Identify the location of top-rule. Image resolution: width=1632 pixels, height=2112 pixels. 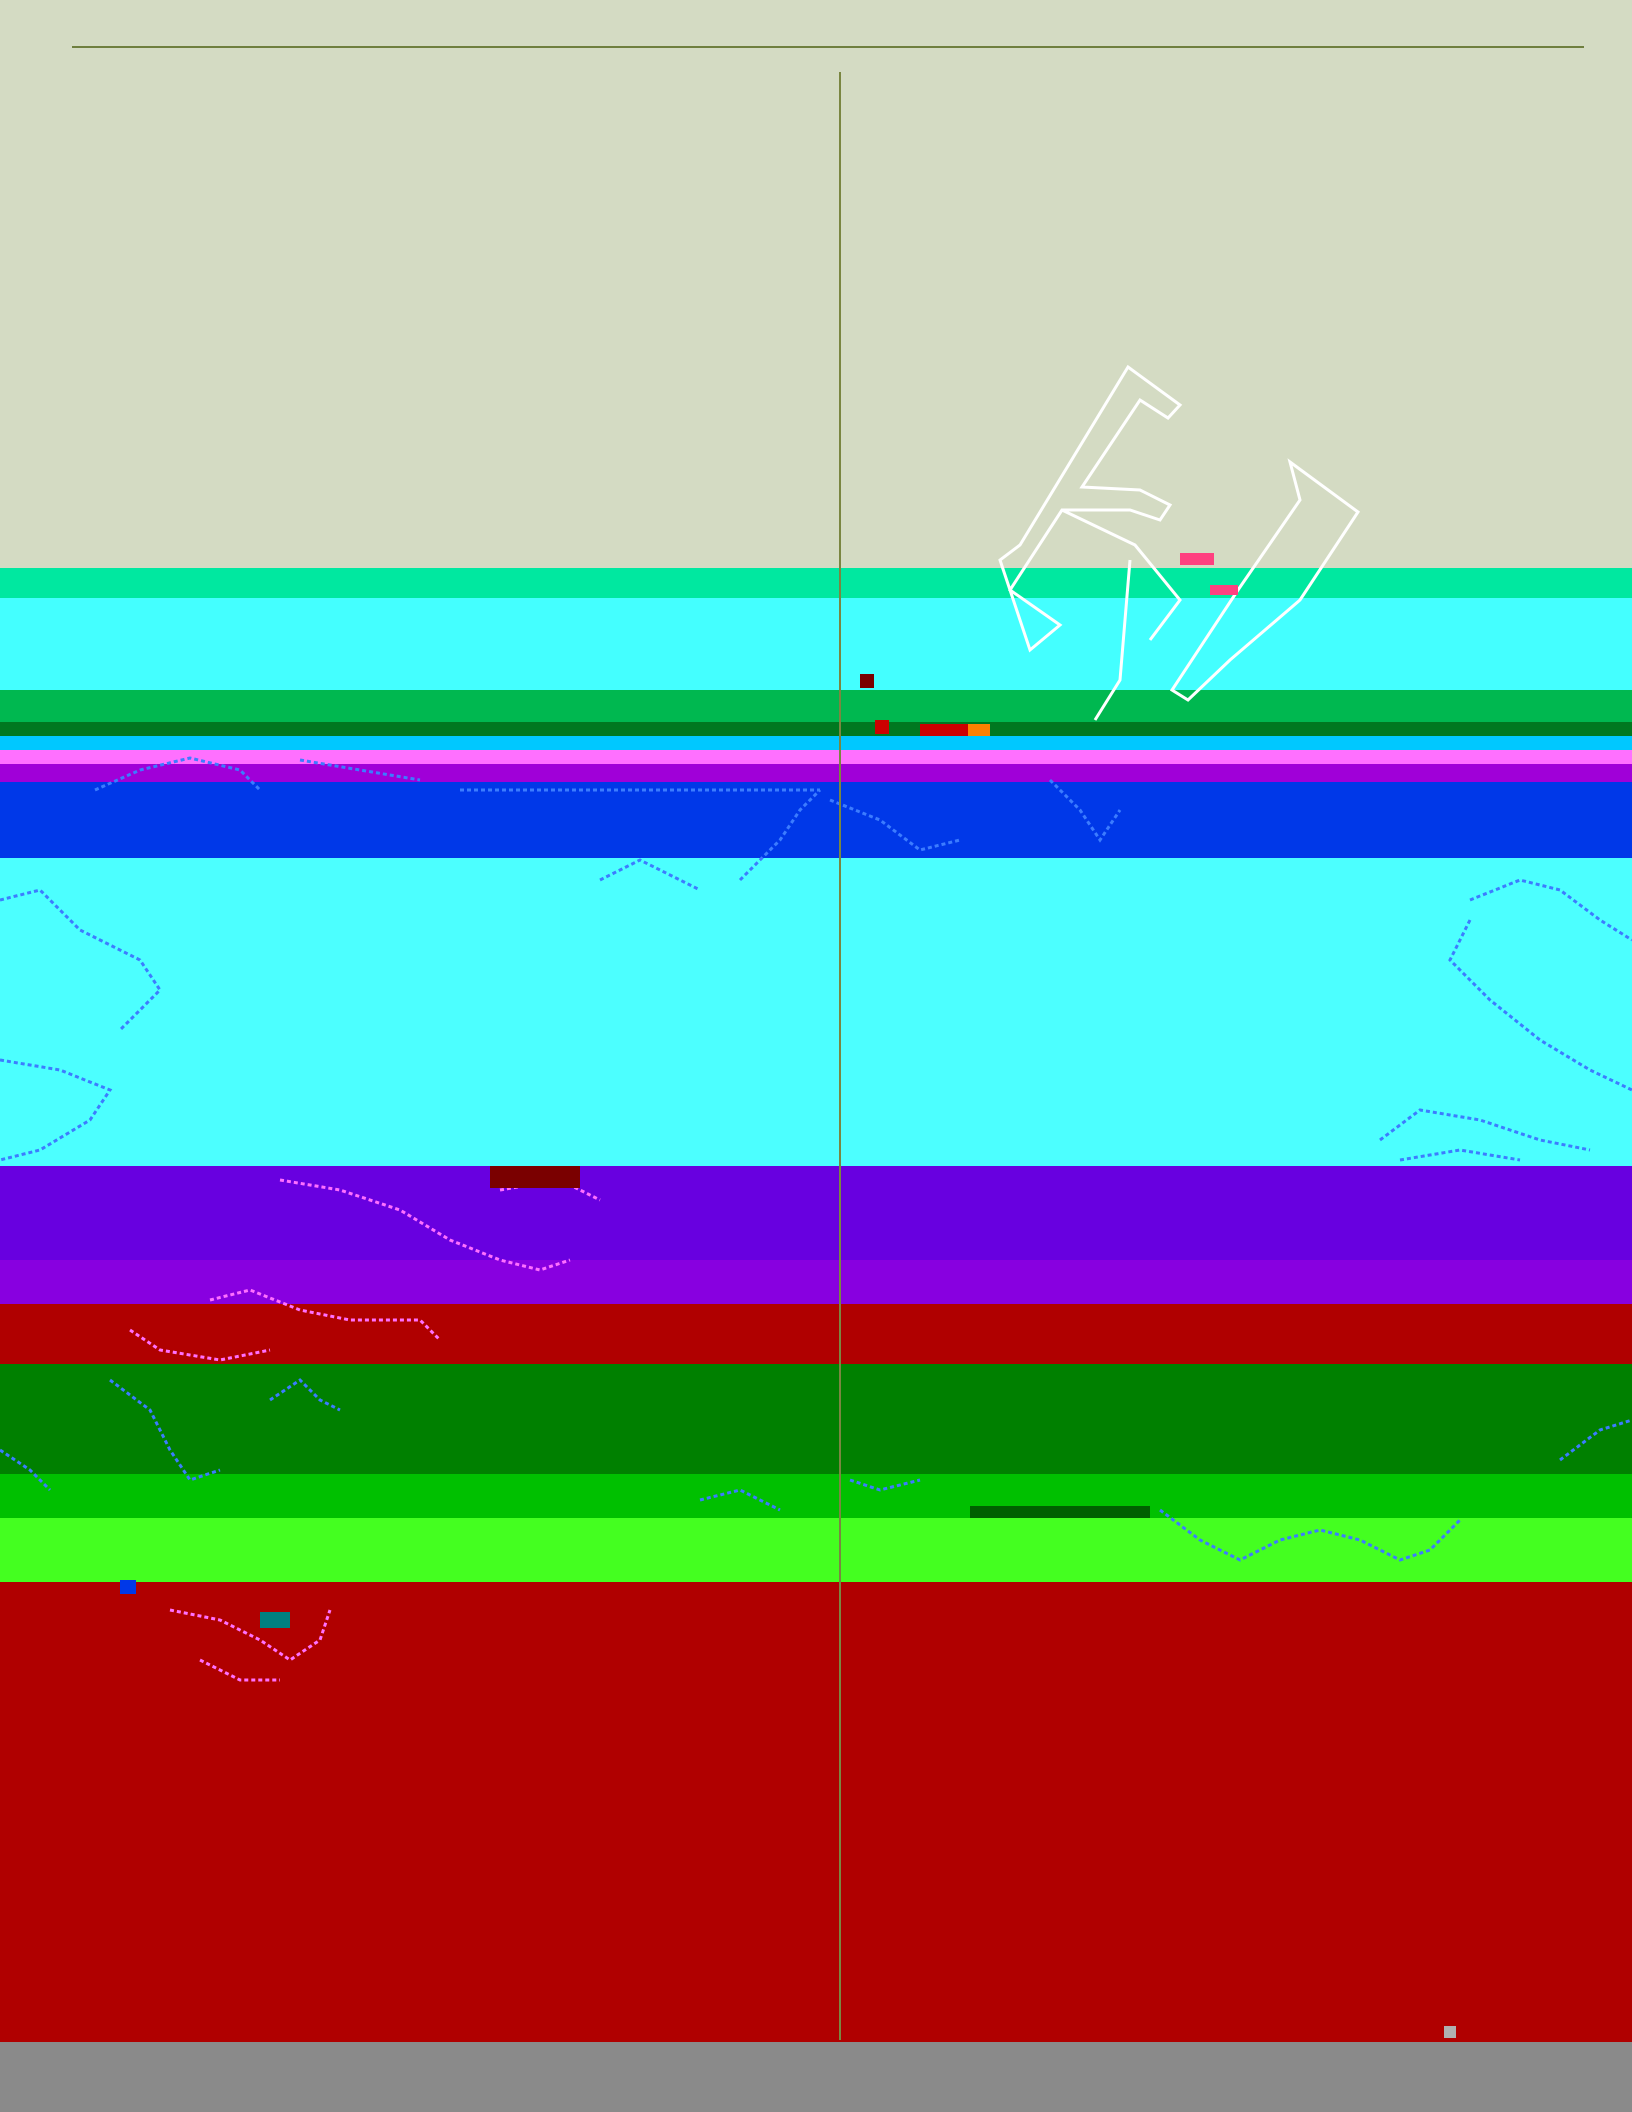
(828, 47).